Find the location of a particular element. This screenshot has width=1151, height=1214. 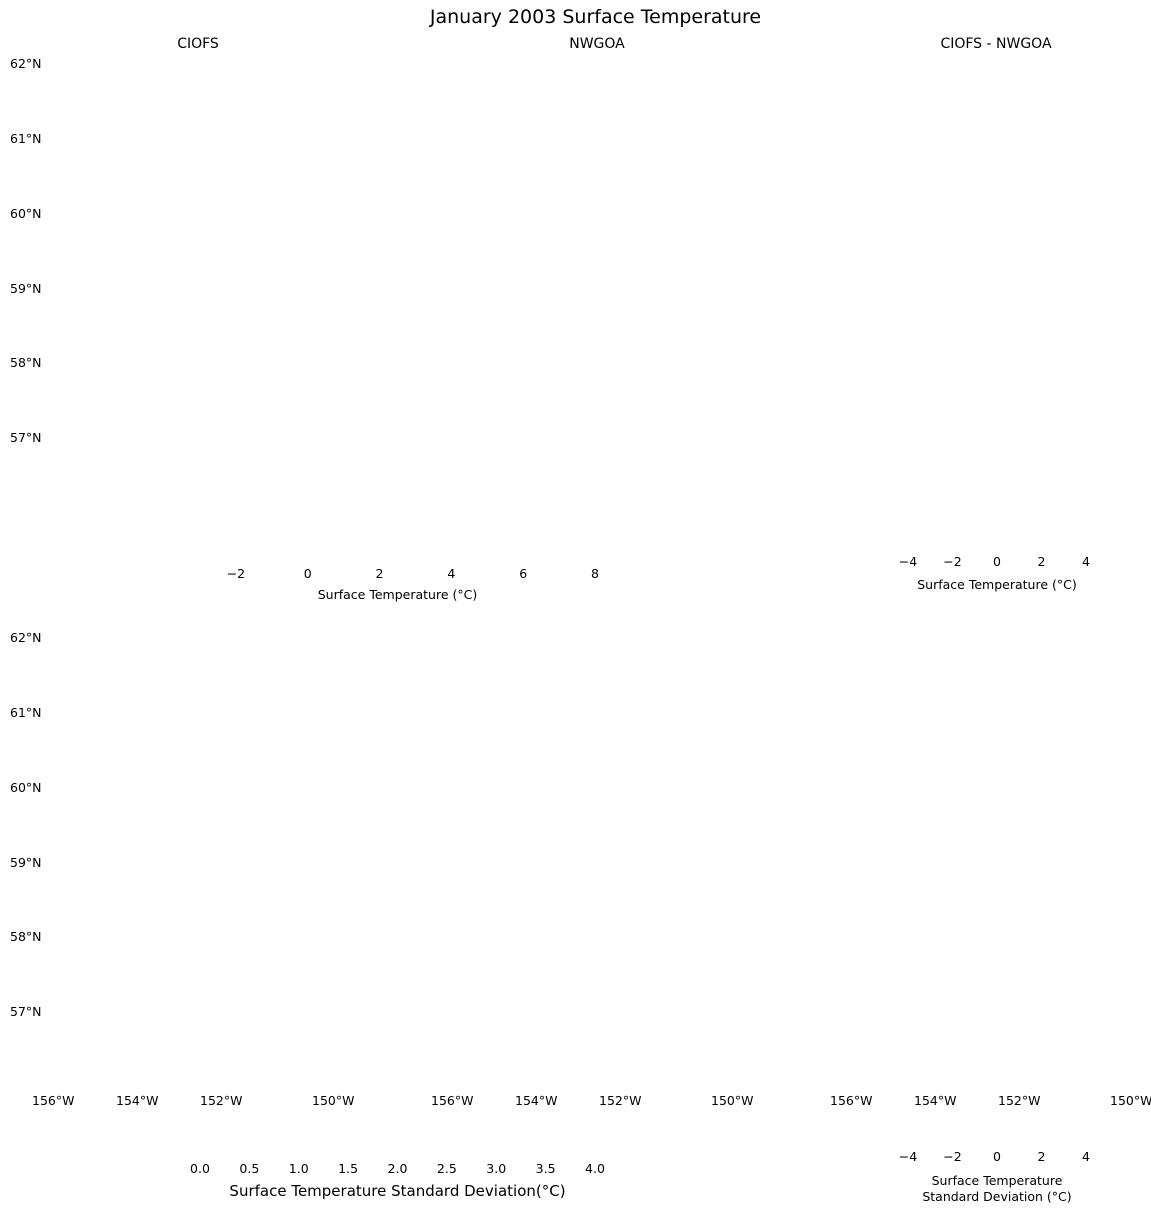

colorbar-label: Standard Deviation (°C) is located at coordinates (997, 1196).